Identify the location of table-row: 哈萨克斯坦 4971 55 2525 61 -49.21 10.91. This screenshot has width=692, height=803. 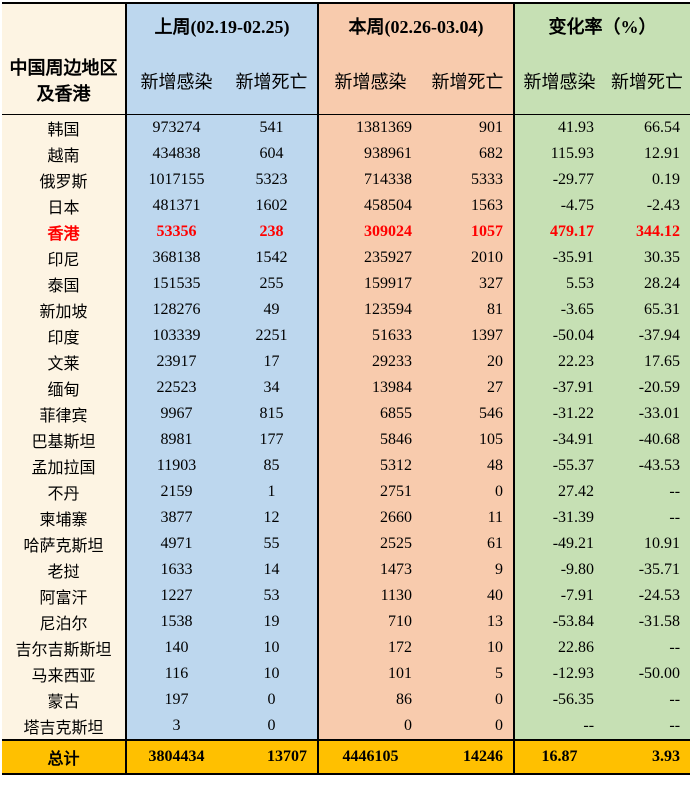
(346, 544).